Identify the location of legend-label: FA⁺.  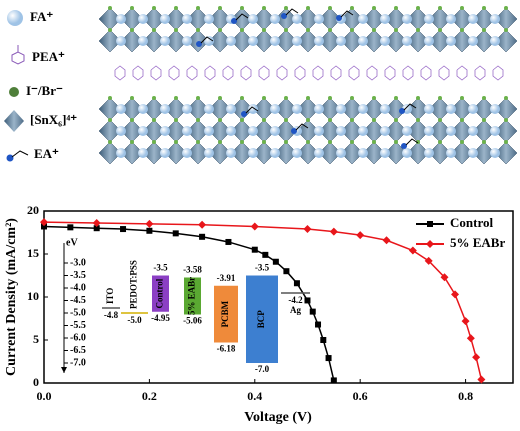
(41, 16).